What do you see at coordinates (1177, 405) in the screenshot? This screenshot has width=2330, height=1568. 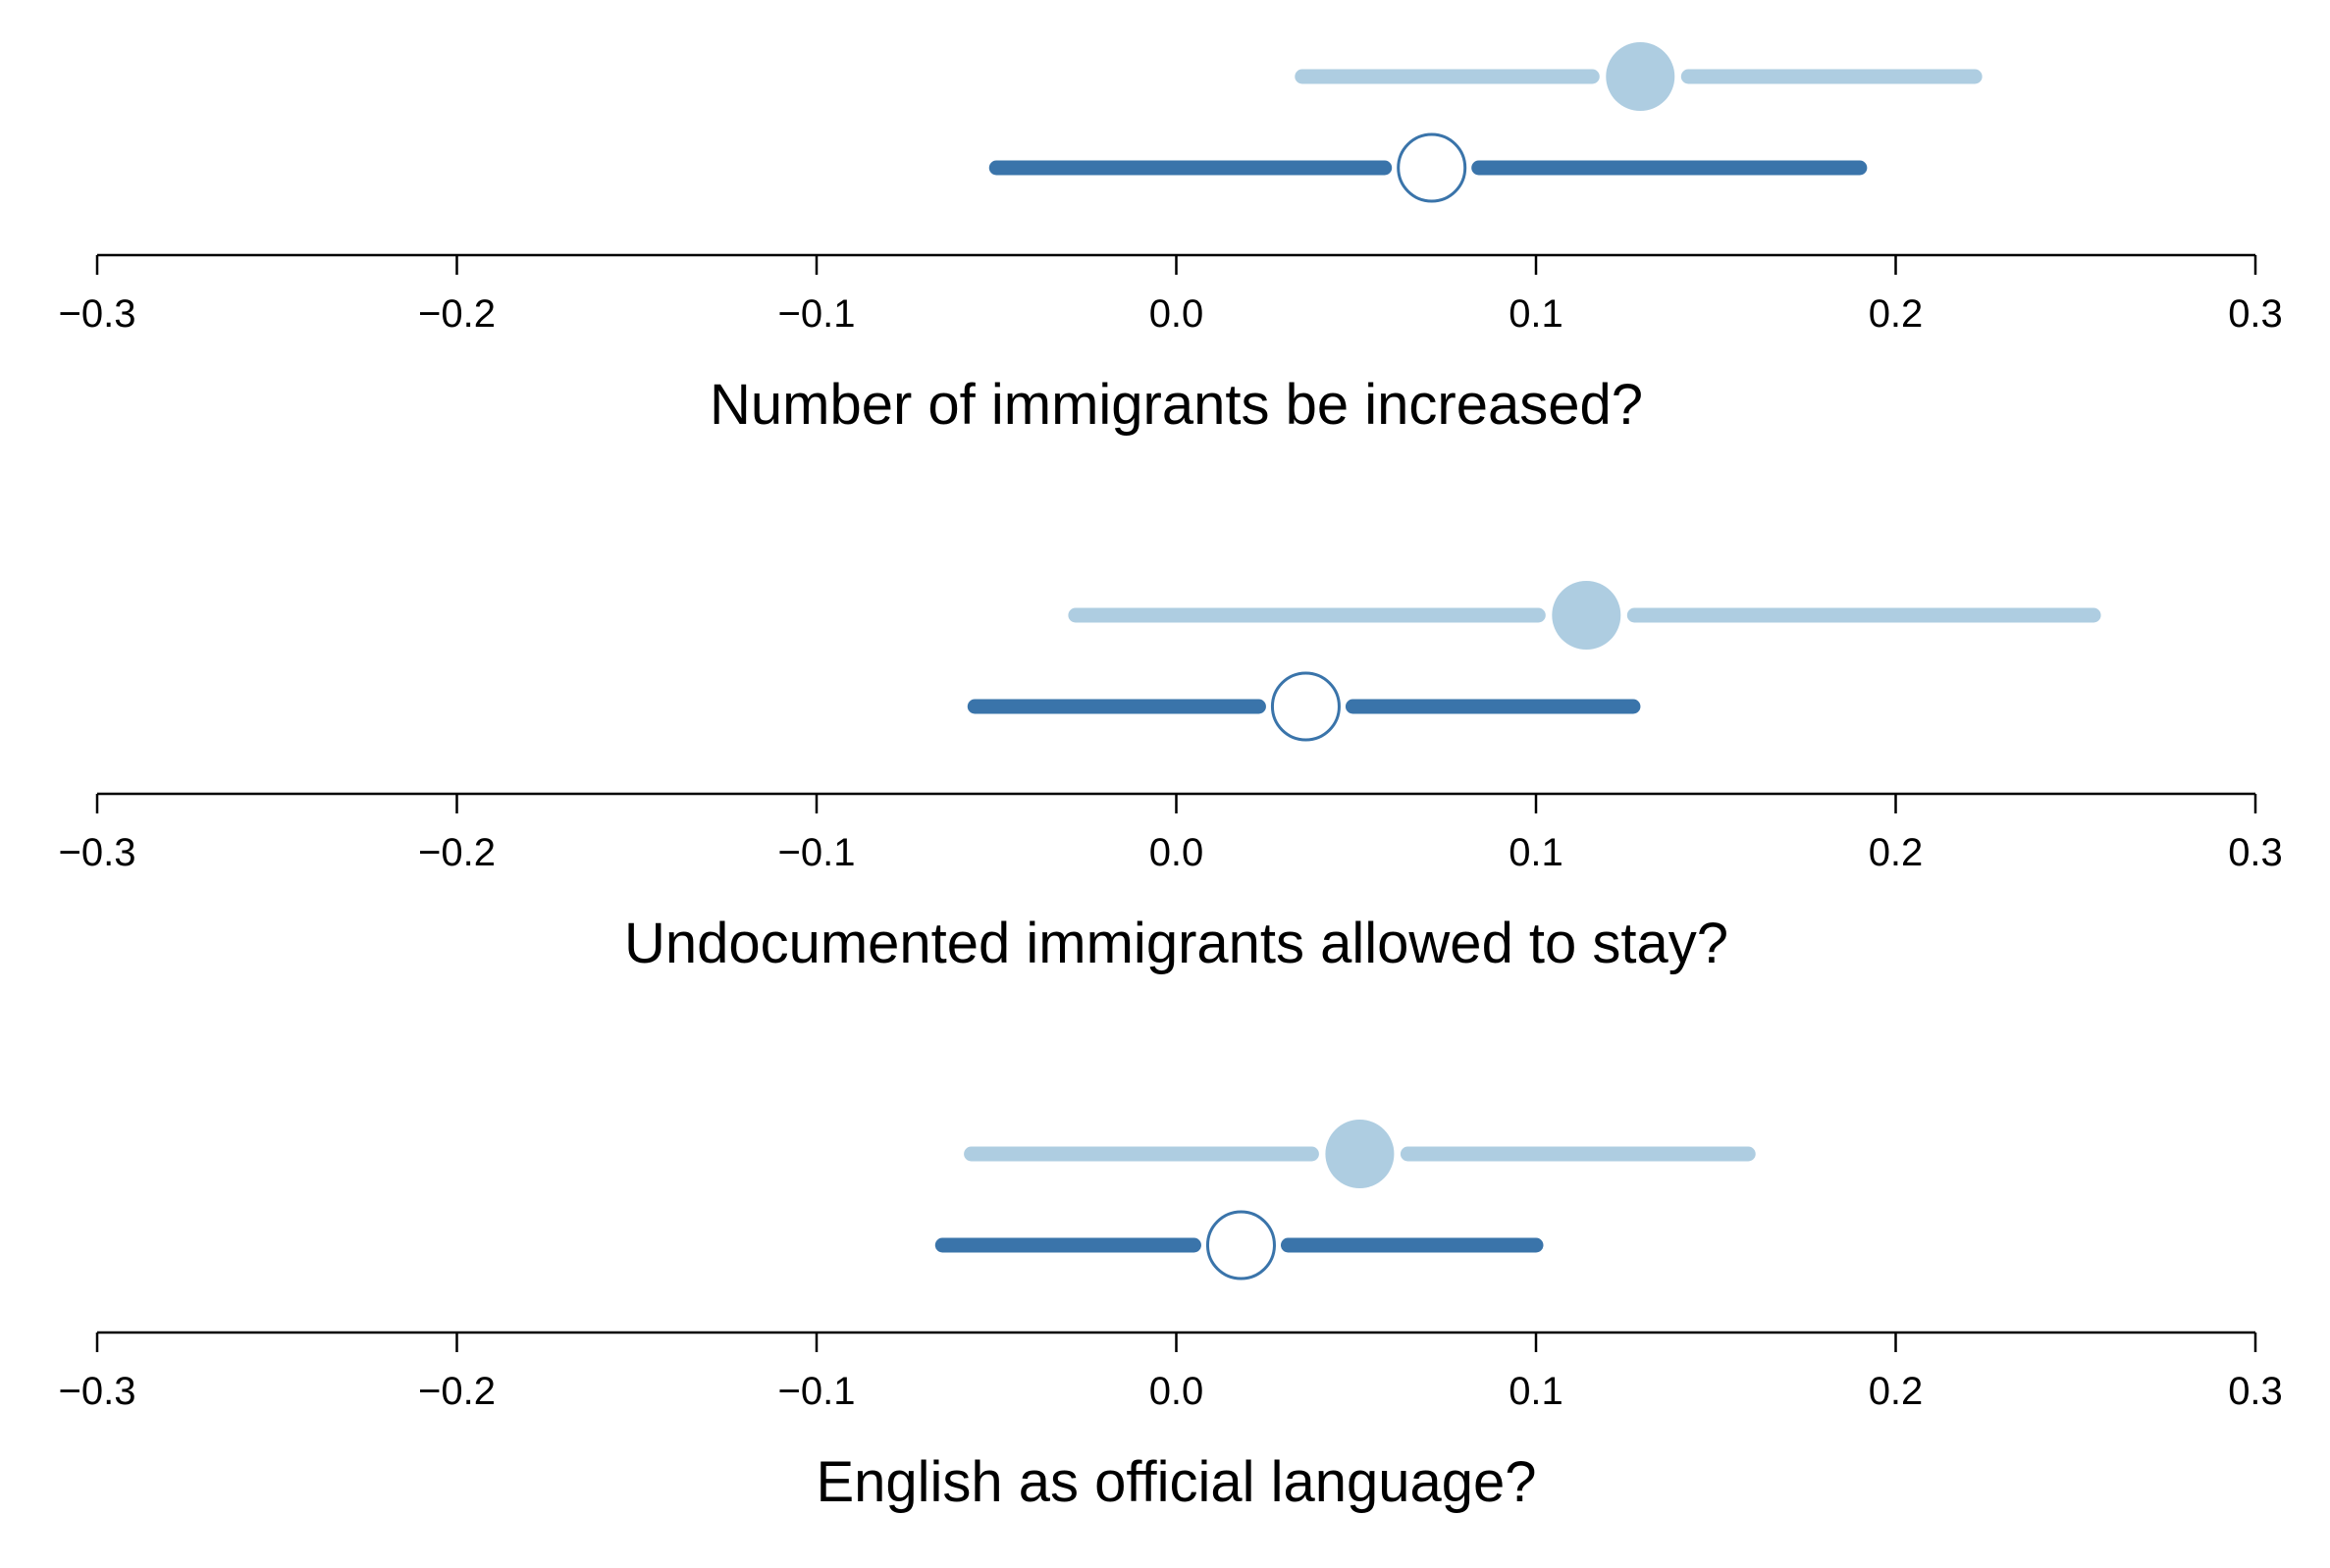 I see `x-axis-title: Number of immigrants be increased?` at bounding box center [1177, 405].